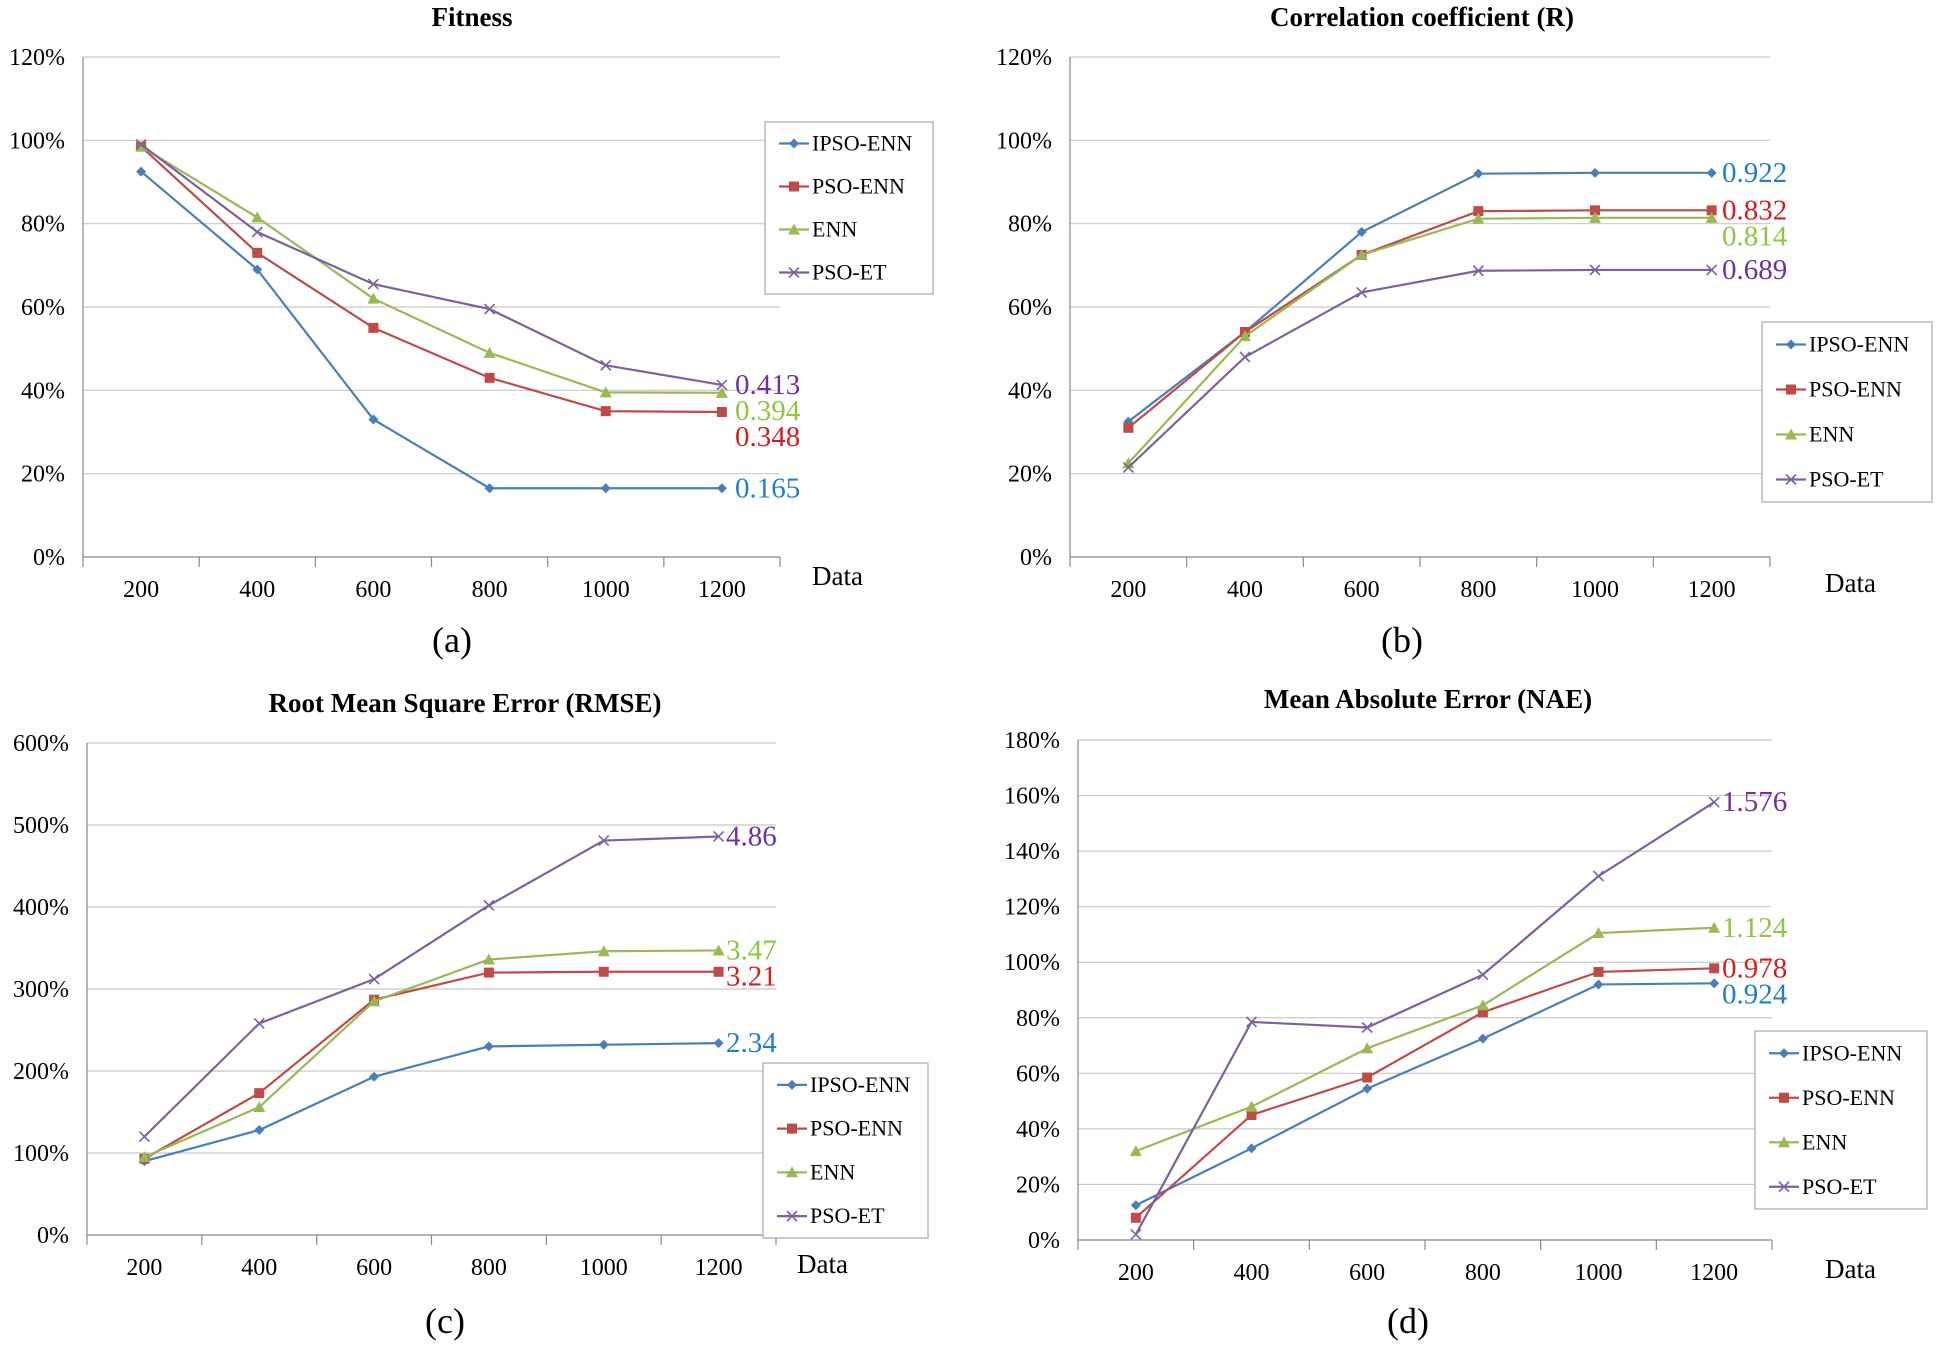 This screenshot has height=1371, width=1940. What do you see at coordinates (41, 990) in the screenshot?
I see `y-tick-label: 300%` at bounding box center [41, 990].